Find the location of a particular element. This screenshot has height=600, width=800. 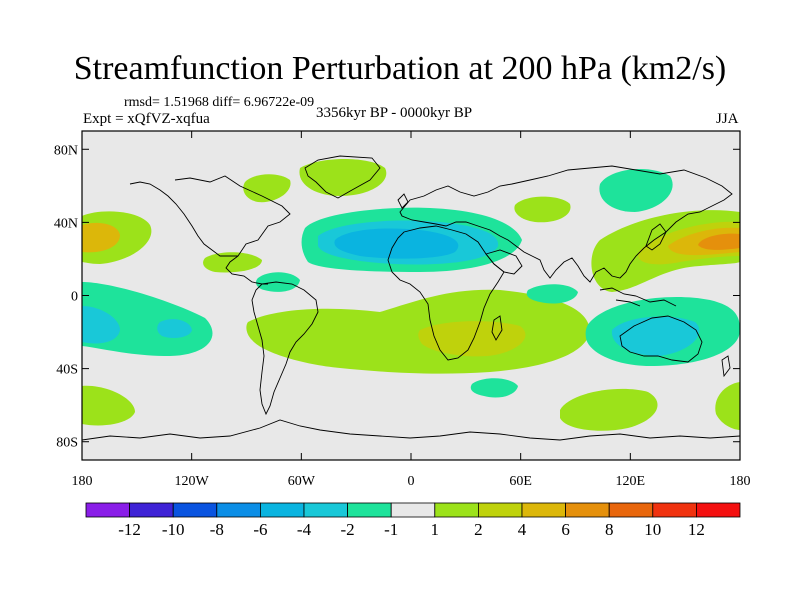

coast-japan is located at coordinates (656, 237).